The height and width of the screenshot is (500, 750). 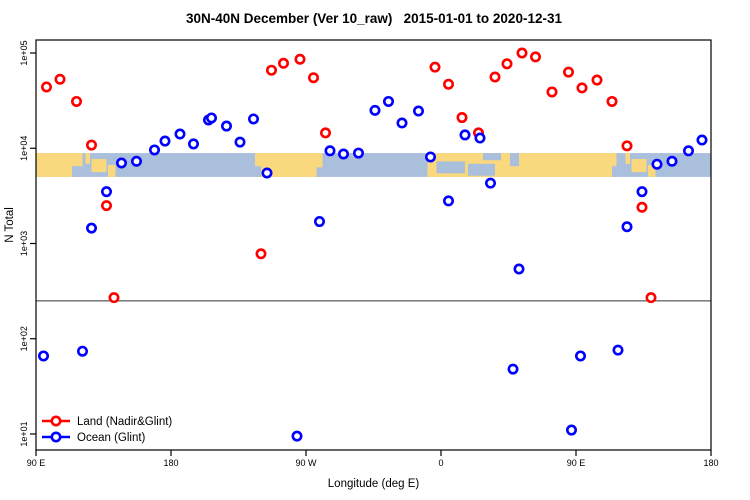 I want to click on y-tick-label: 1e+02, so click(x=24, y=338).